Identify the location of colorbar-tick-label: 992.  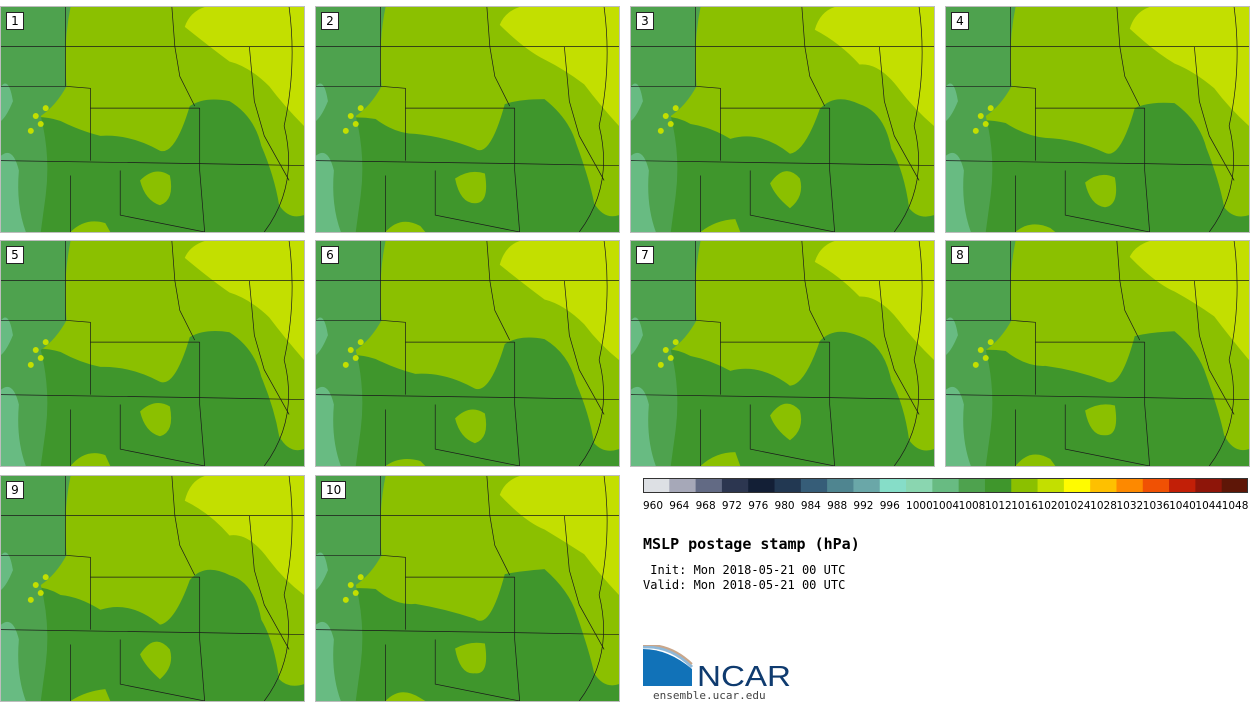
(863, 506).